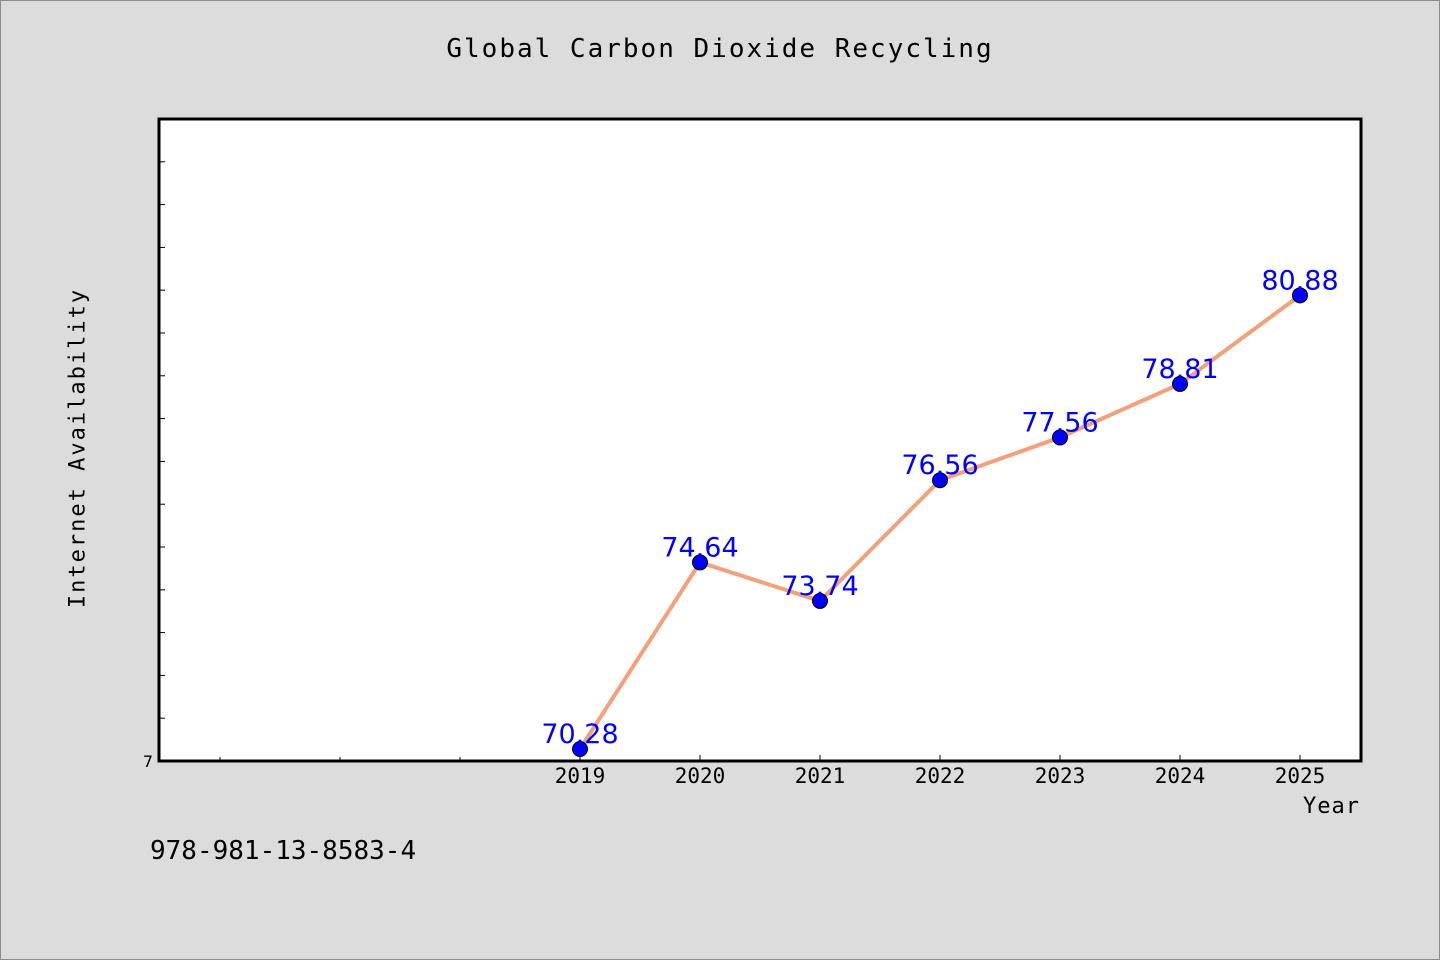 The image size is (1440, 960). I want to click on data-point-2021, so click(820, 600).